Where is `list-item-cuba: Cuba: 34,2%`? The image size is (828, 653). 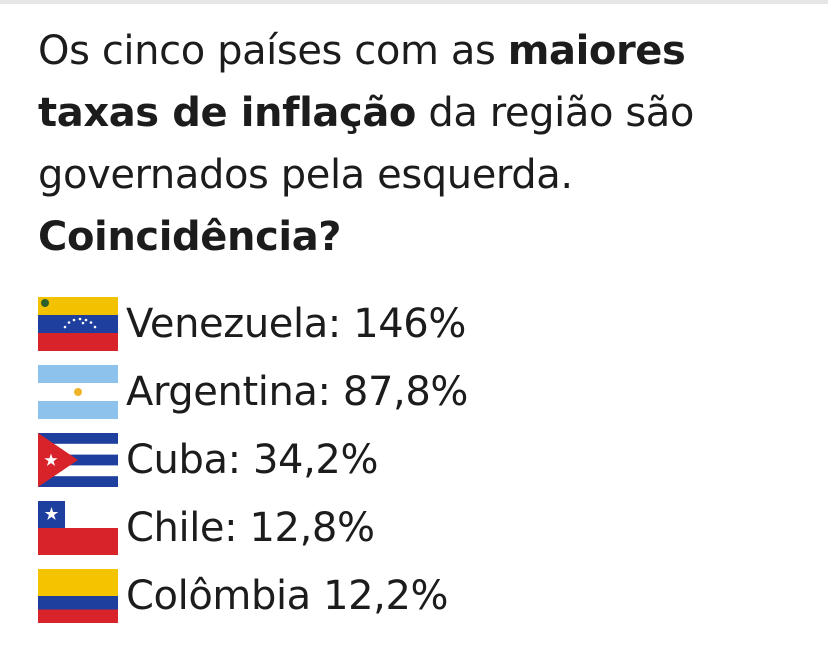 list-item-cuba: Cuba: 34,2% is located at coordinates (253, 460).